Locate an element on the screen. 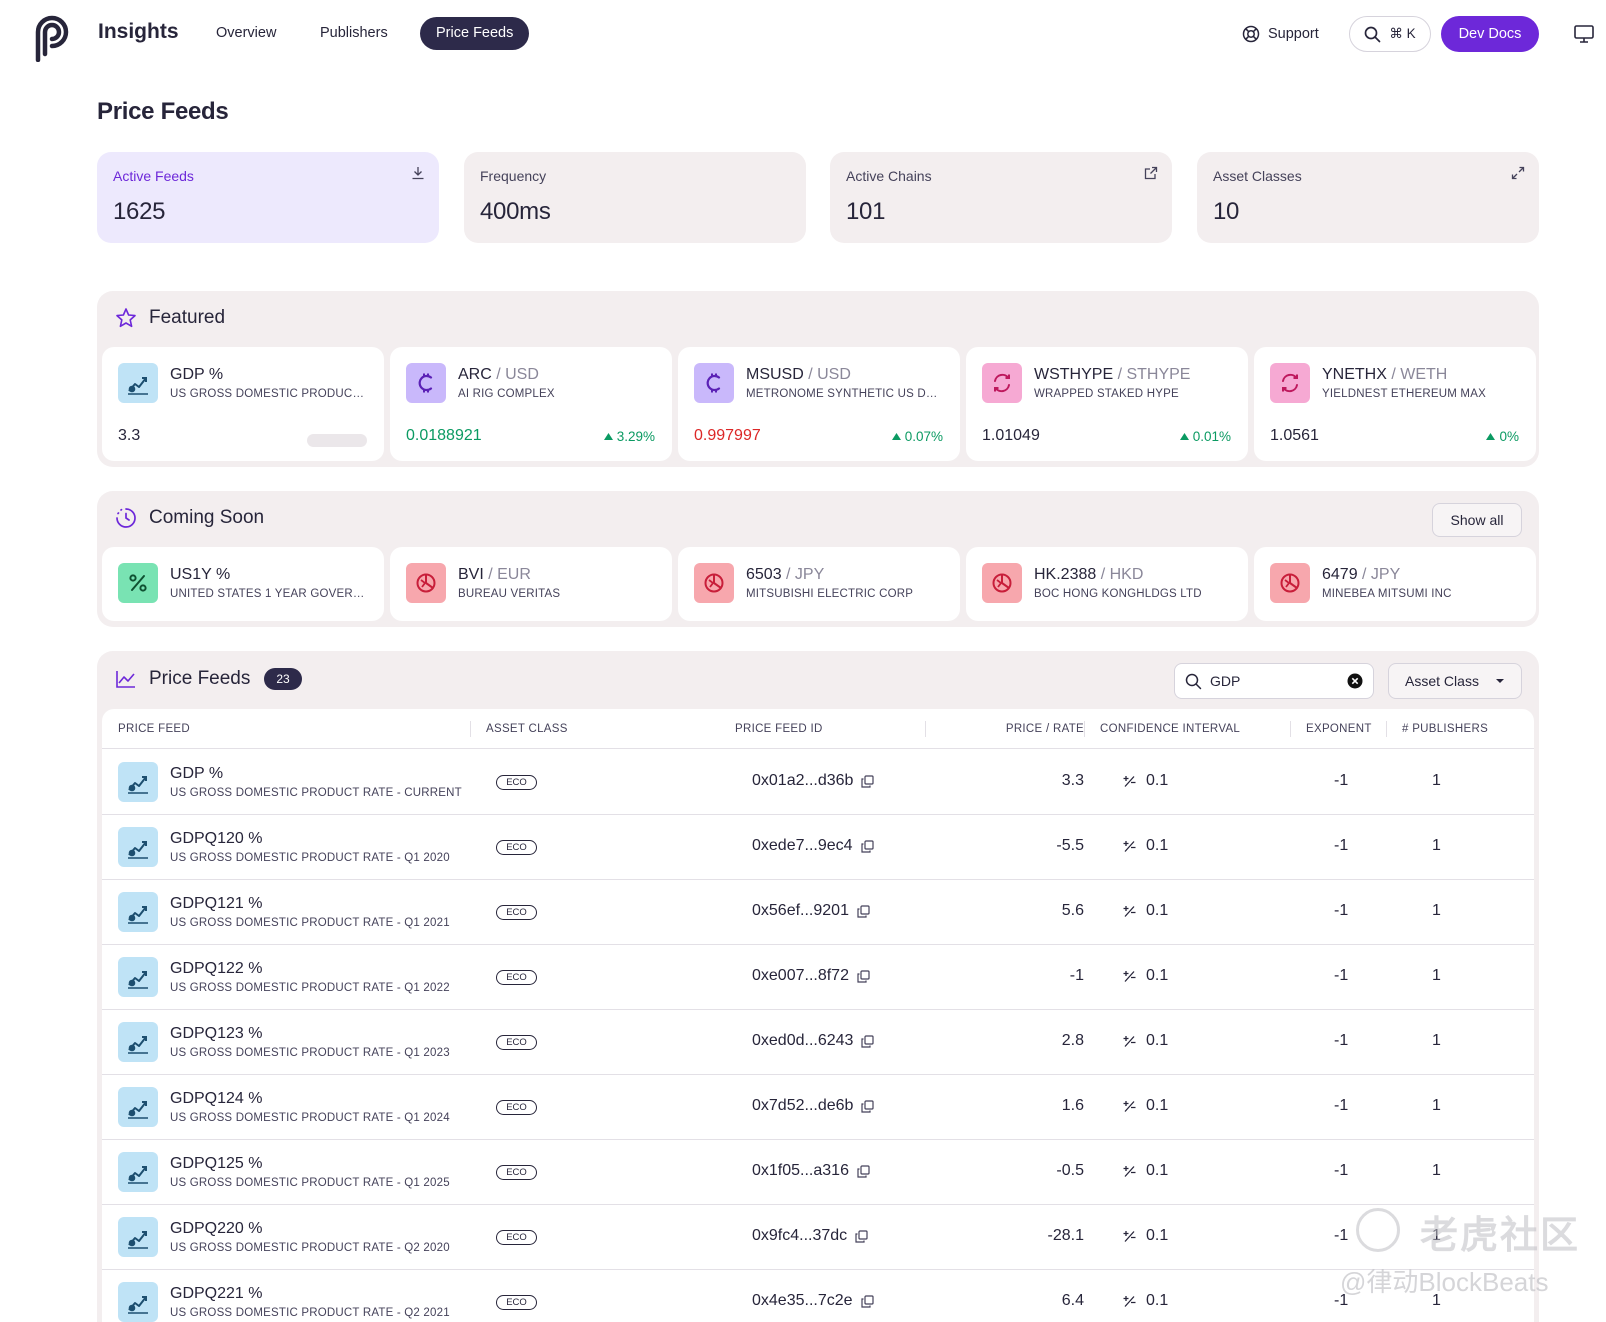 This screenshot has width=1606, height=1322. card-symbol: GDP % is located at coordinates (196, 375).